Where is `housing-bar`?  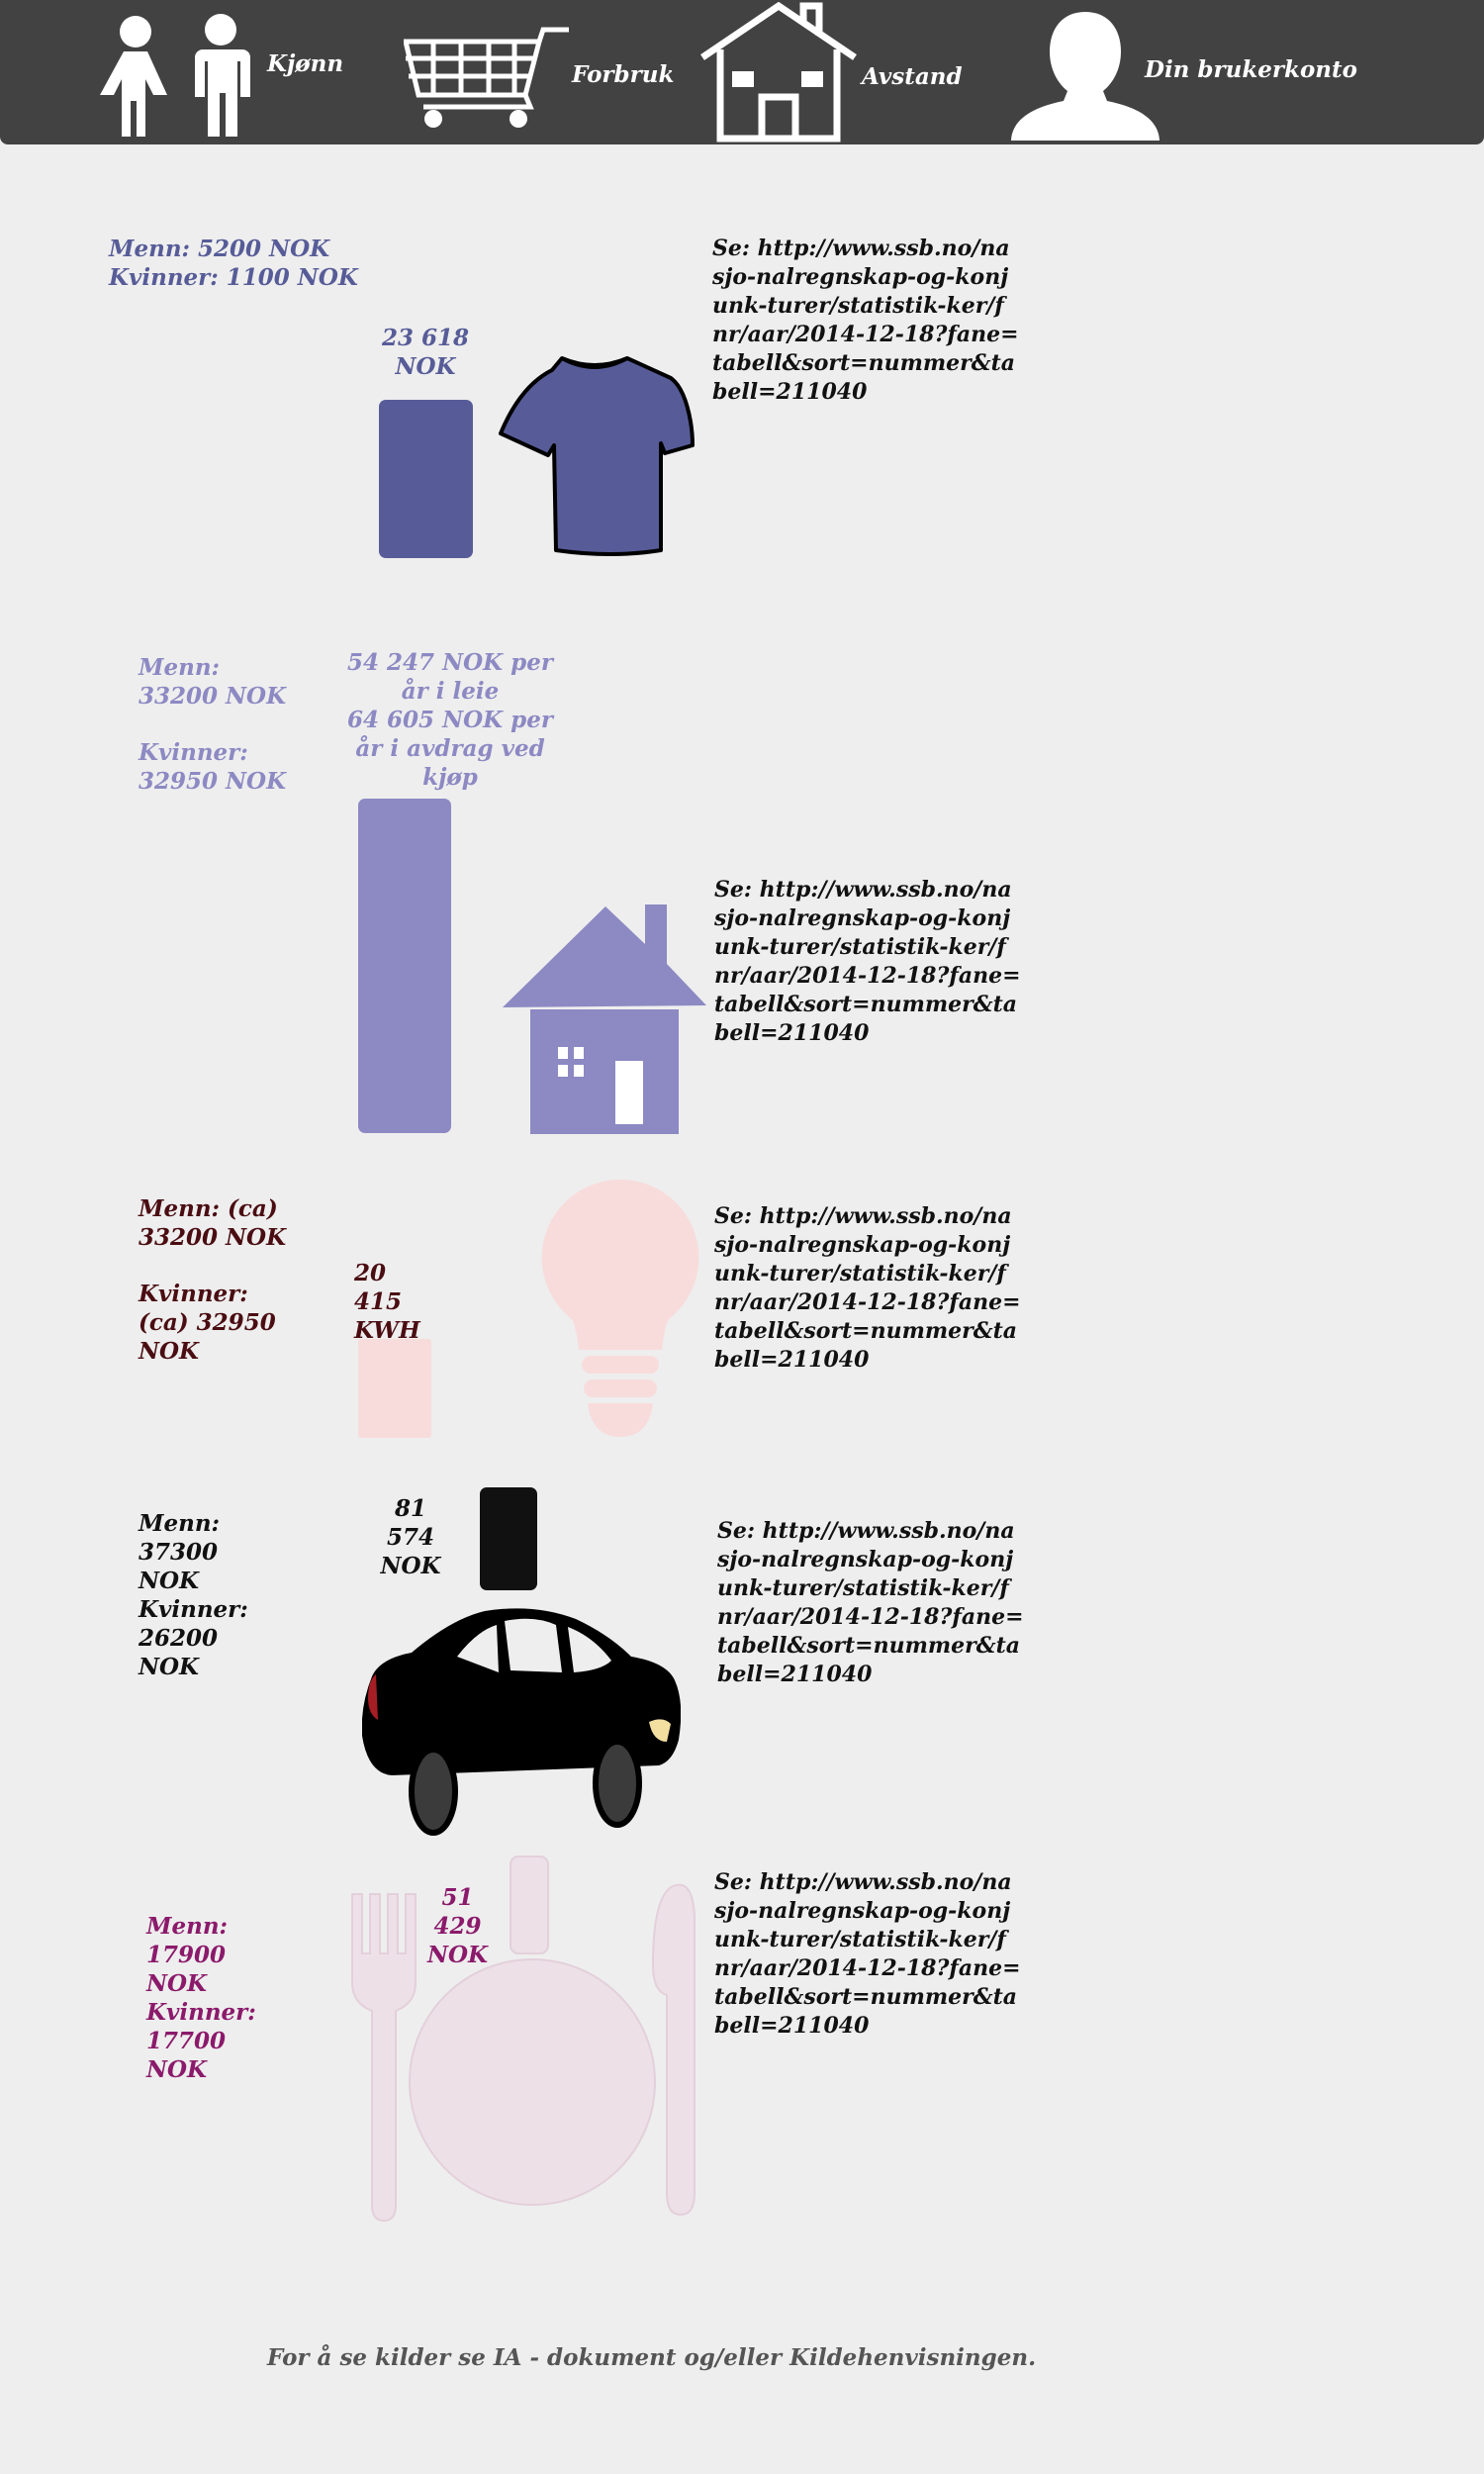
housing-bar is located at coordinates (404, 966).